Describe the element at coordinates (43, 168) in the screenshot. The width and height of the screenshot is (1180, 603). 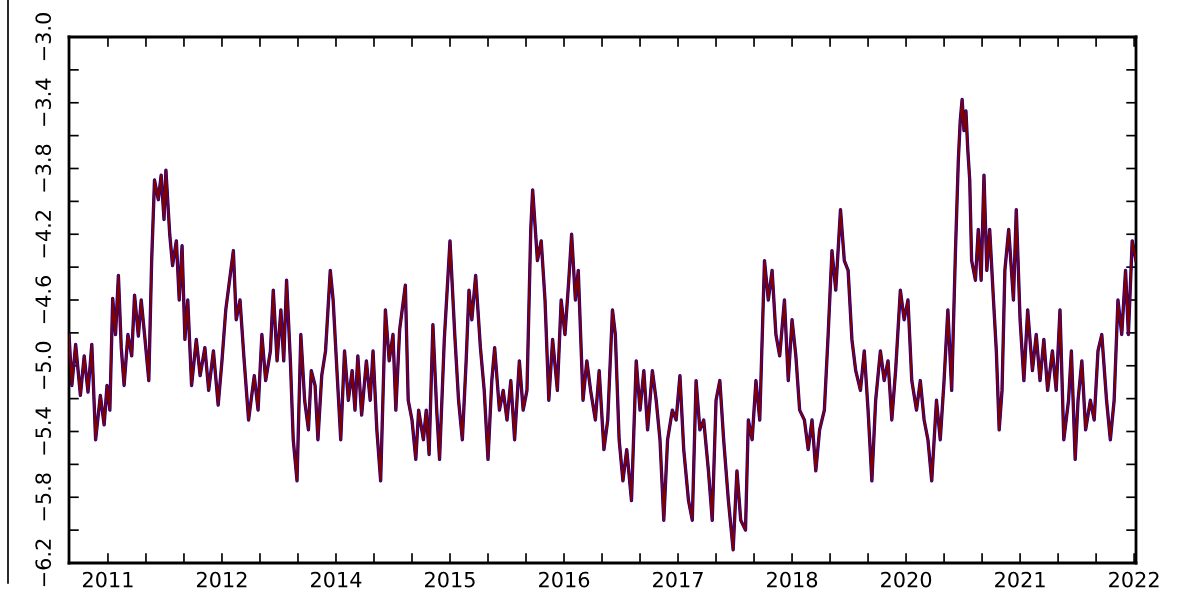
I see `y-tick-label: −3.8` at that location.